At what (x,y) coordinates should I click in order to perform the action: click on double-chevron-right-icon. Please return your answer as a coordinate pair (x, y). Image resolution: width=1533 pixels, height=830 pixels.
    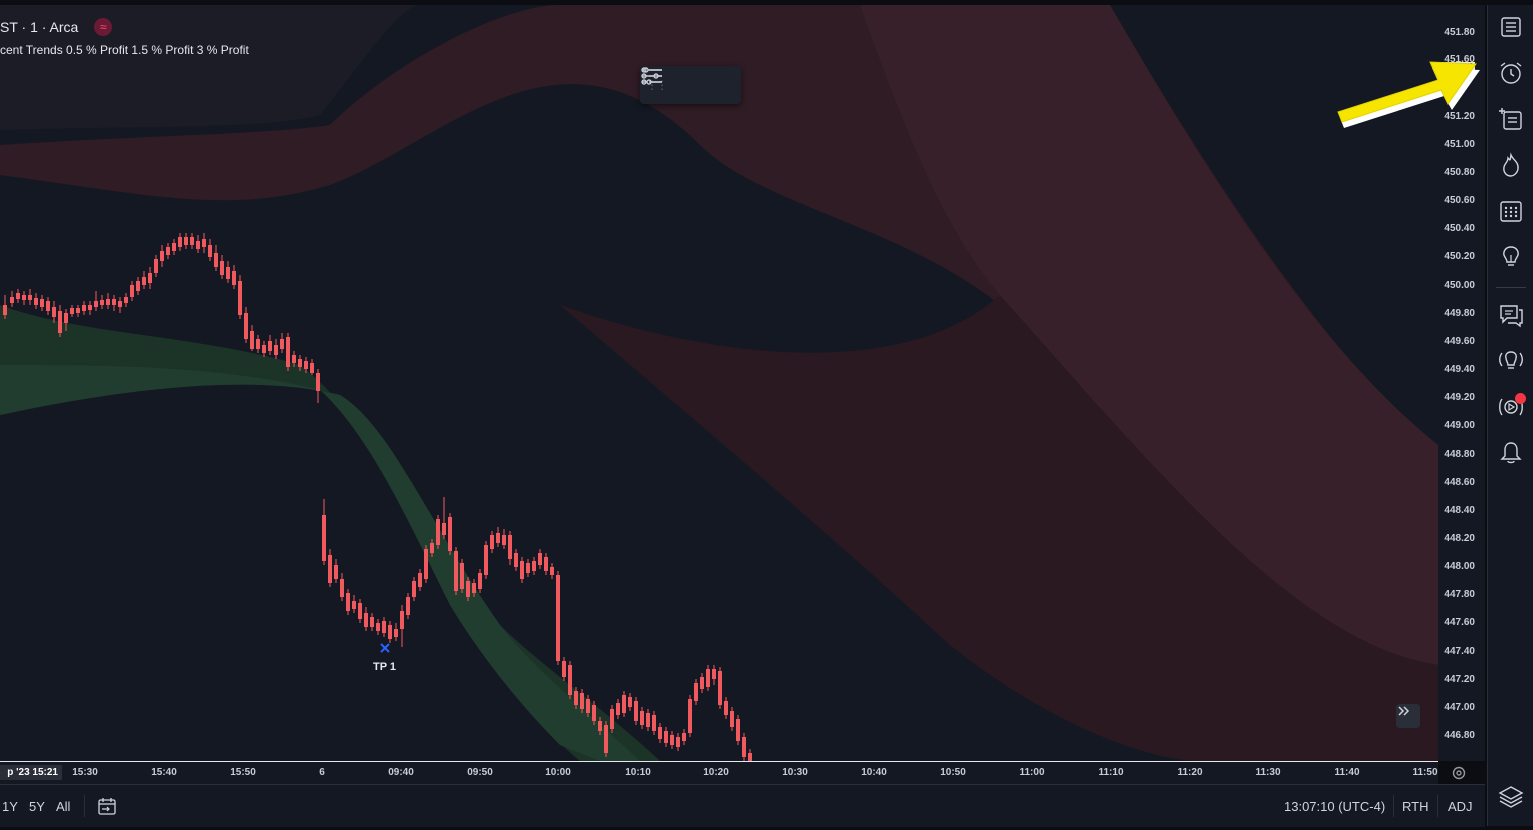
    Looking at the image, I should click on (1404, 711).